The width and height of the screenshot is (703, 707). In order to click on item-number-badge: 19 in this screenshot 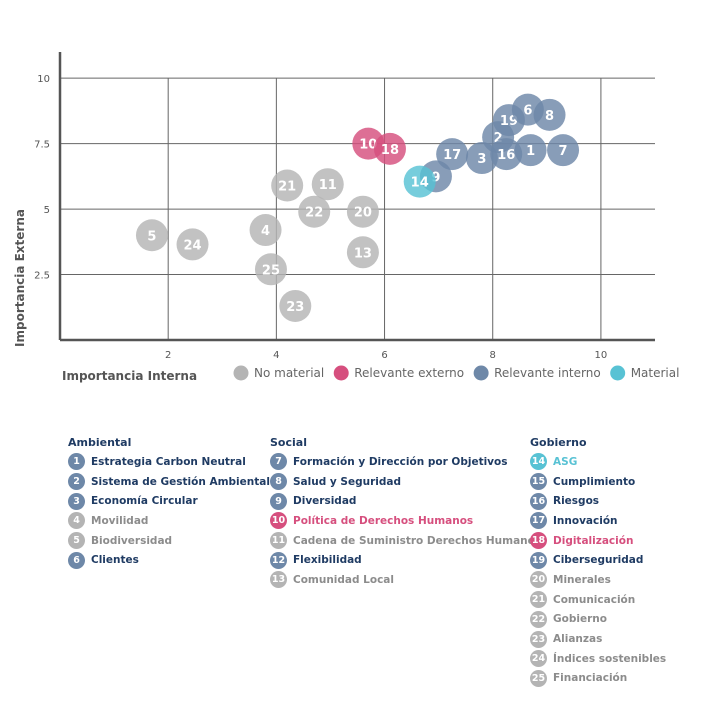, I will do `click(538, 560)`.